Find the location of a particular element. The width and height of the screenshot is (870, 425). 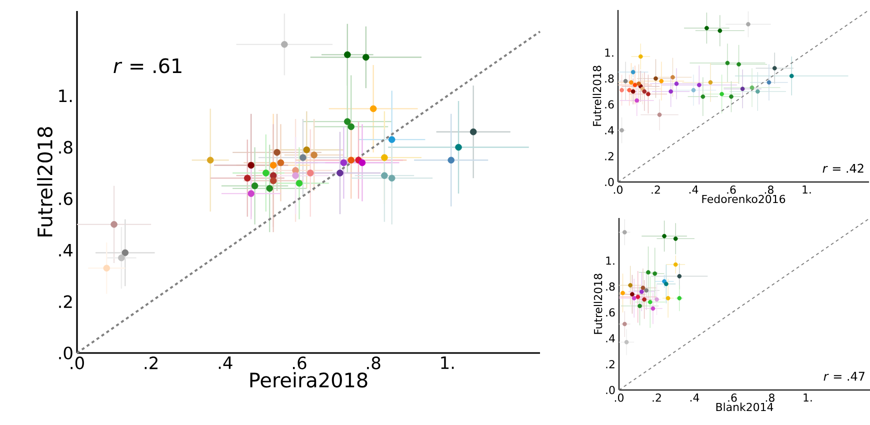

x-axis-title: Fedorenko2016 is located at coordinates (744, 199).